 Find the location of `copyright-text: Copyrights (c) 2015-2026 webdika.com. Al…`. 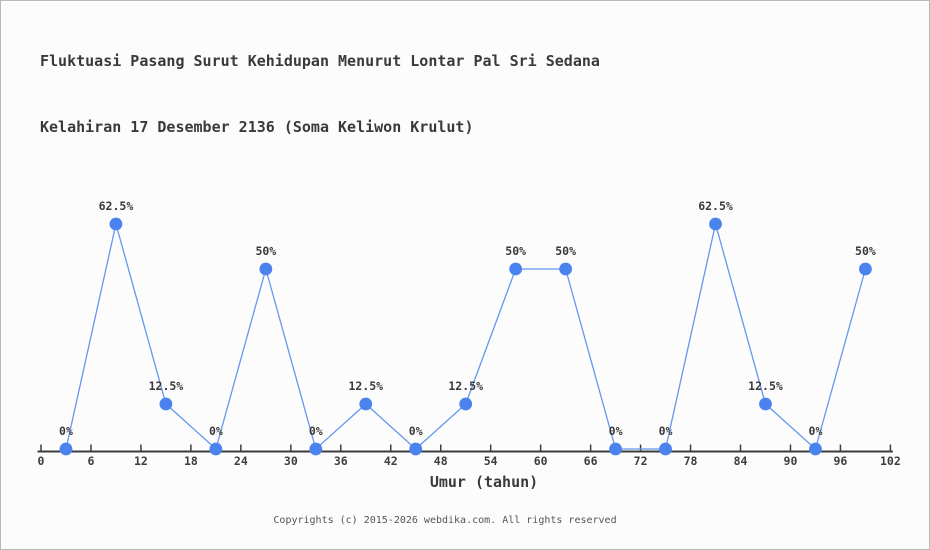

copyright-text: Copyrights (c) 2015-2026 webdika.com. Al… is located at coordinates (445, 520).